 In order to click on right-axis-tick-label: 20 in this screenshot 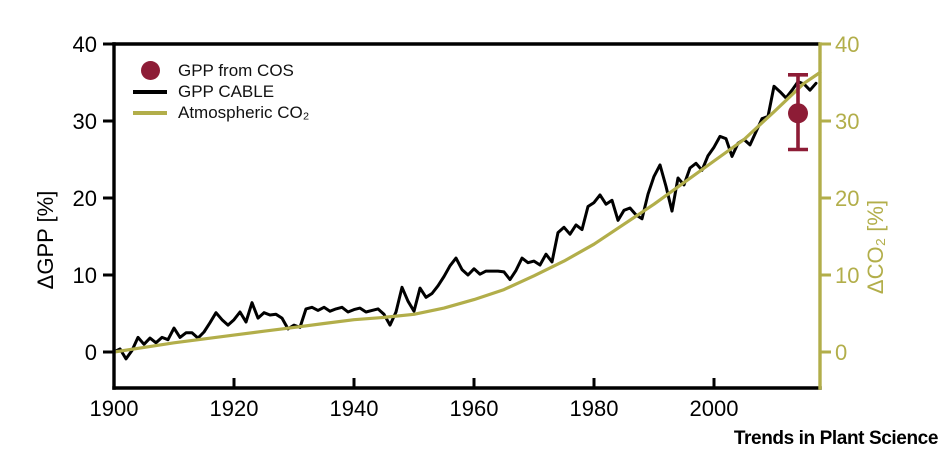, I will do `click(847, 198)`.